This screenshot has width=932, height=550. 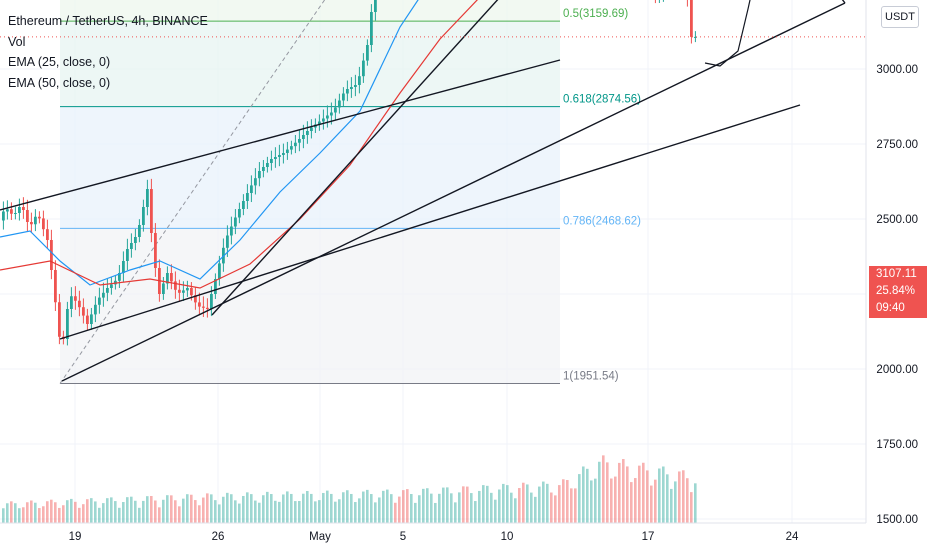 I want to click on symbol-title: Ethereum / TetherUS, 4h, BINANCE, so click(x=108, y=21).